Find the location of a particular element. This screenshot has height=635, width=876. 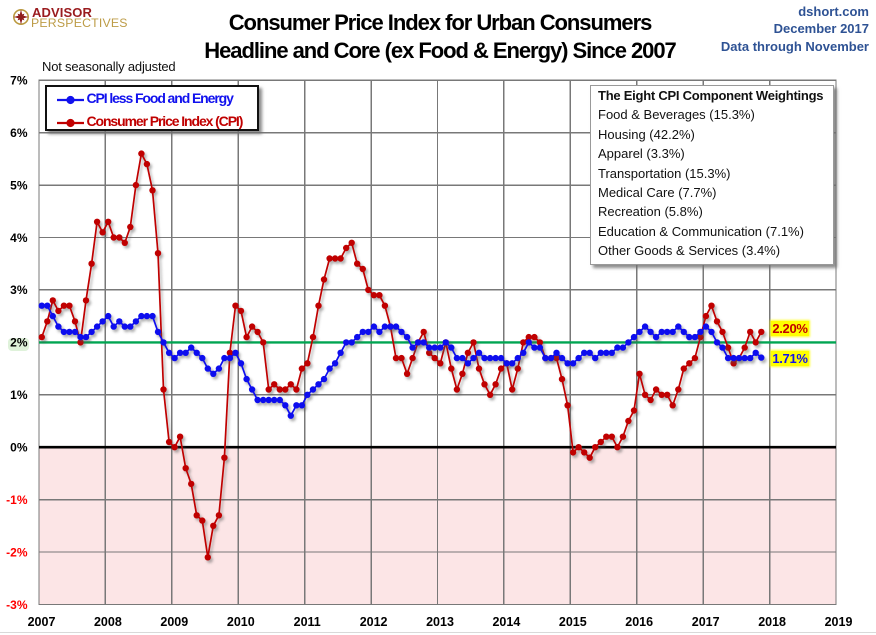

svg-text: 2016 is located at coordinates (639, 622).